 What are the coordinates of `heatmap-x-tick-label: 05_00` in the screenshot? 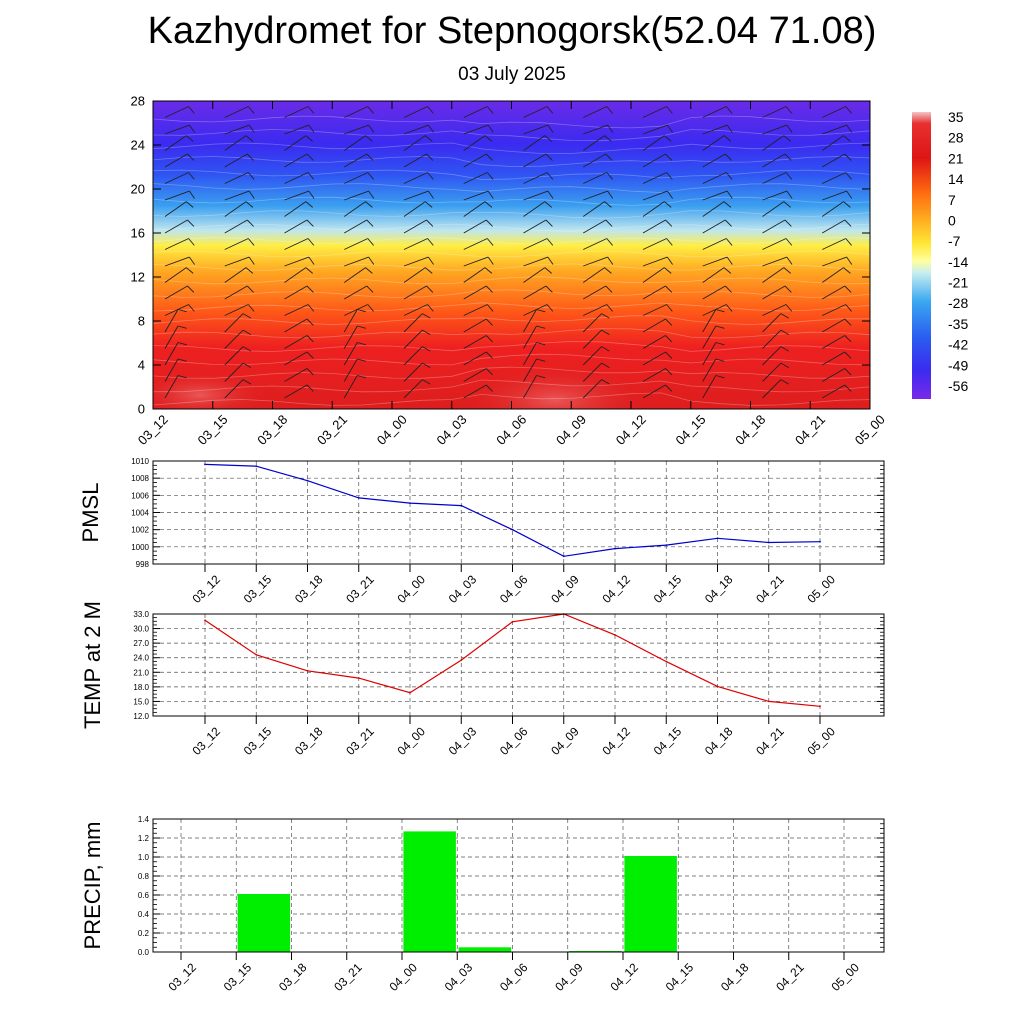 It's located at (870, 430).